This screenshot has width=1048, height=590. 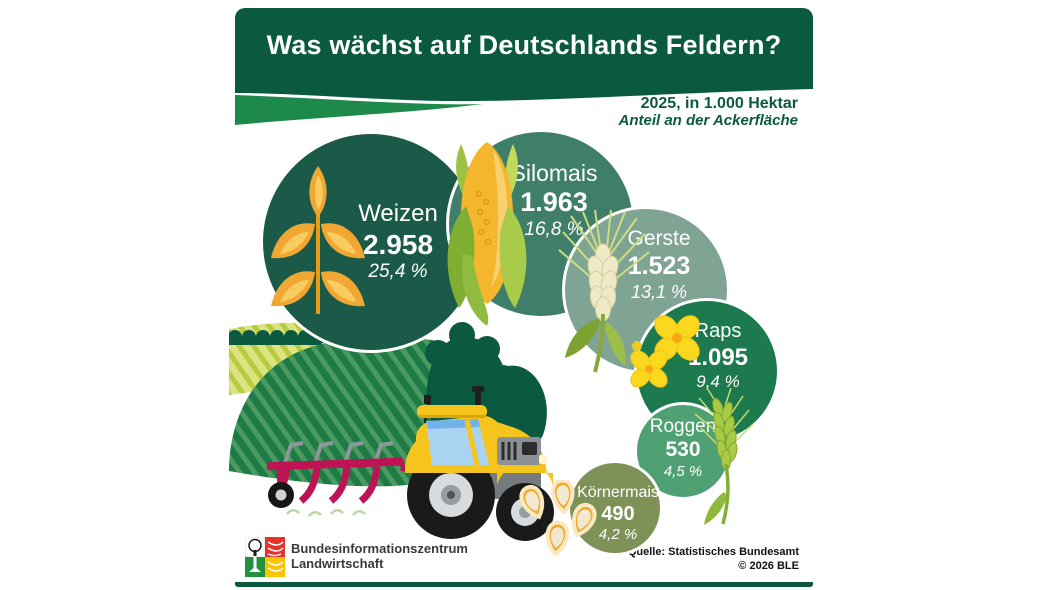 What do you see at coordinates (558, 518) in the screenshot?
I see `corn-kernels-icon` at bounding box center [558, 518].